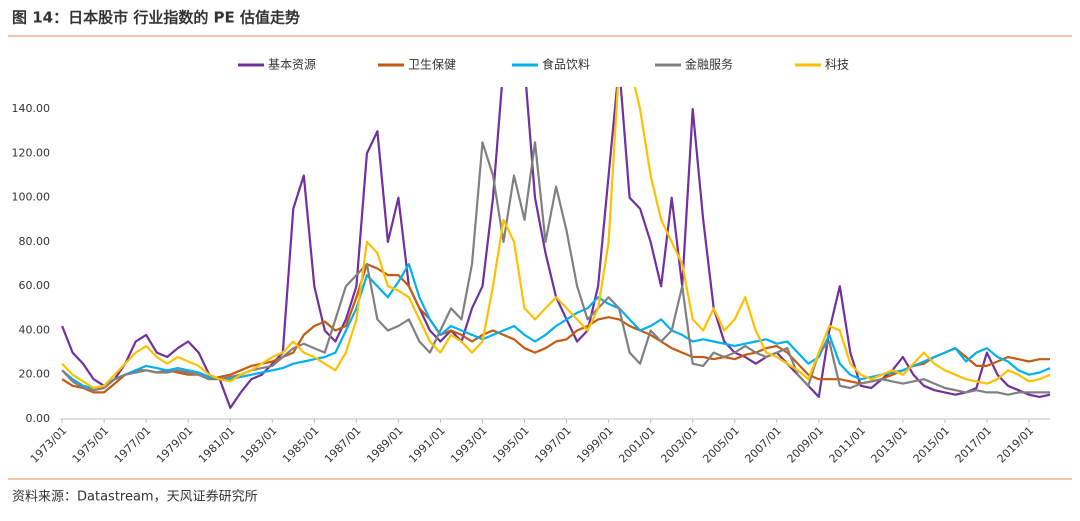  Describe the element at coordinates (427, 445) in the screenshot. I see `x-tick-label: 1991/01` at that location.